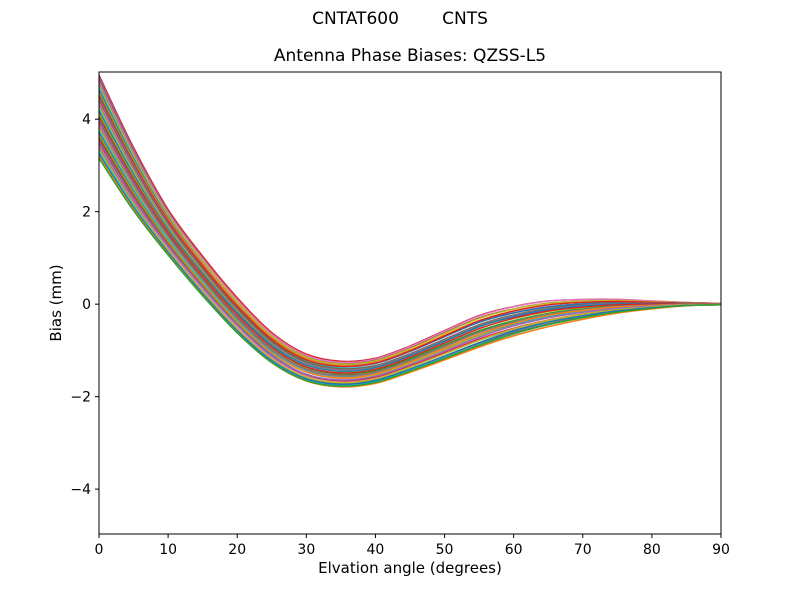 Image resolution: width=800 pixels, height=600 pixels. I want to click on x-tick-label: 30, so click(306, 550).